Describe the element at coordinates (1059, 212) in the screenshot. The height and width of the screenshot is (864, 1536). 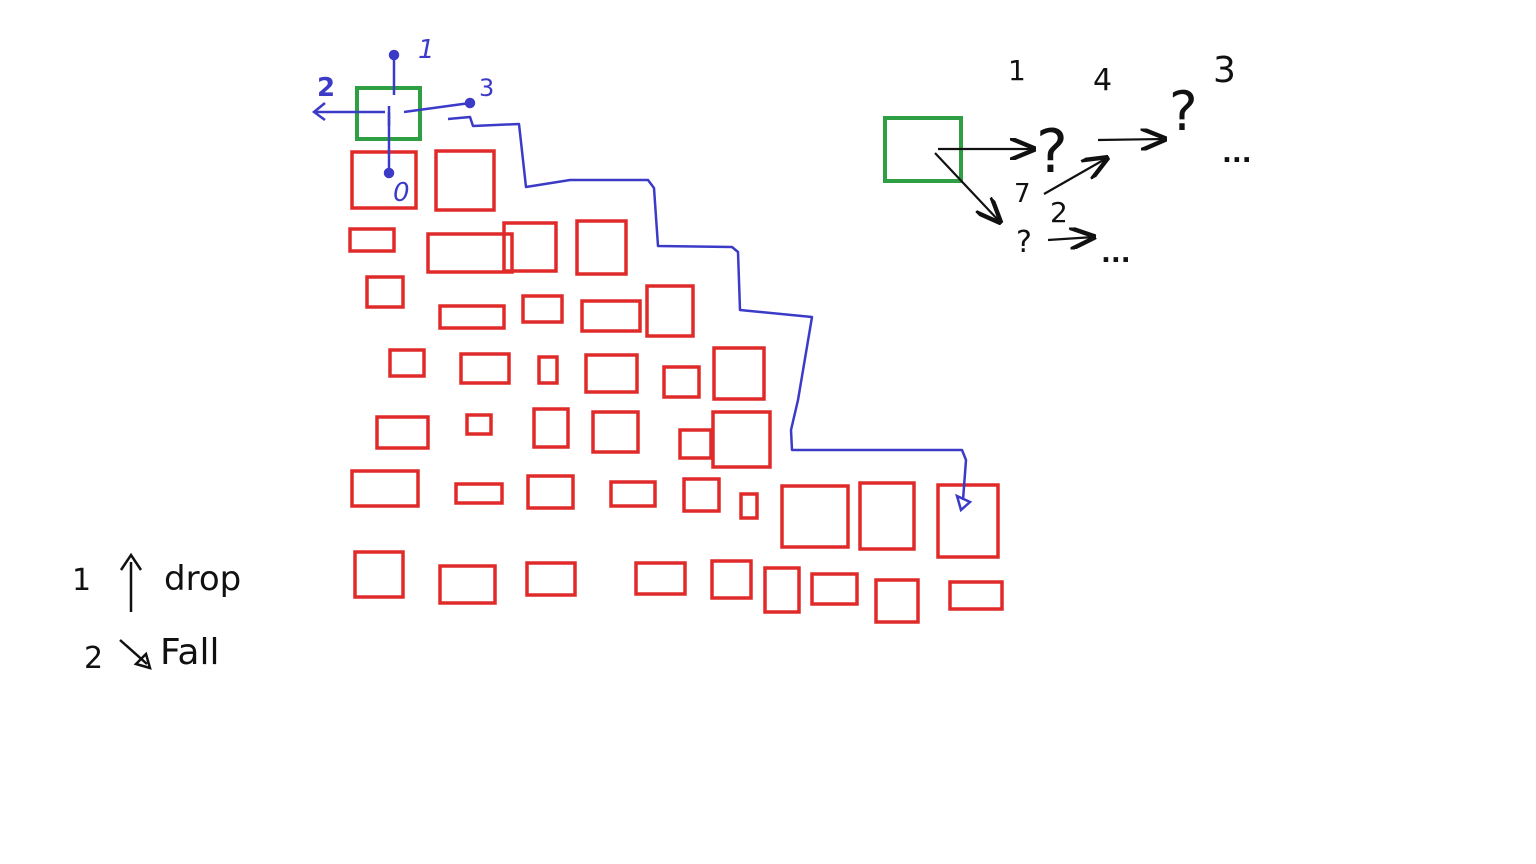
I see `branch-label-2: 2` at that location.